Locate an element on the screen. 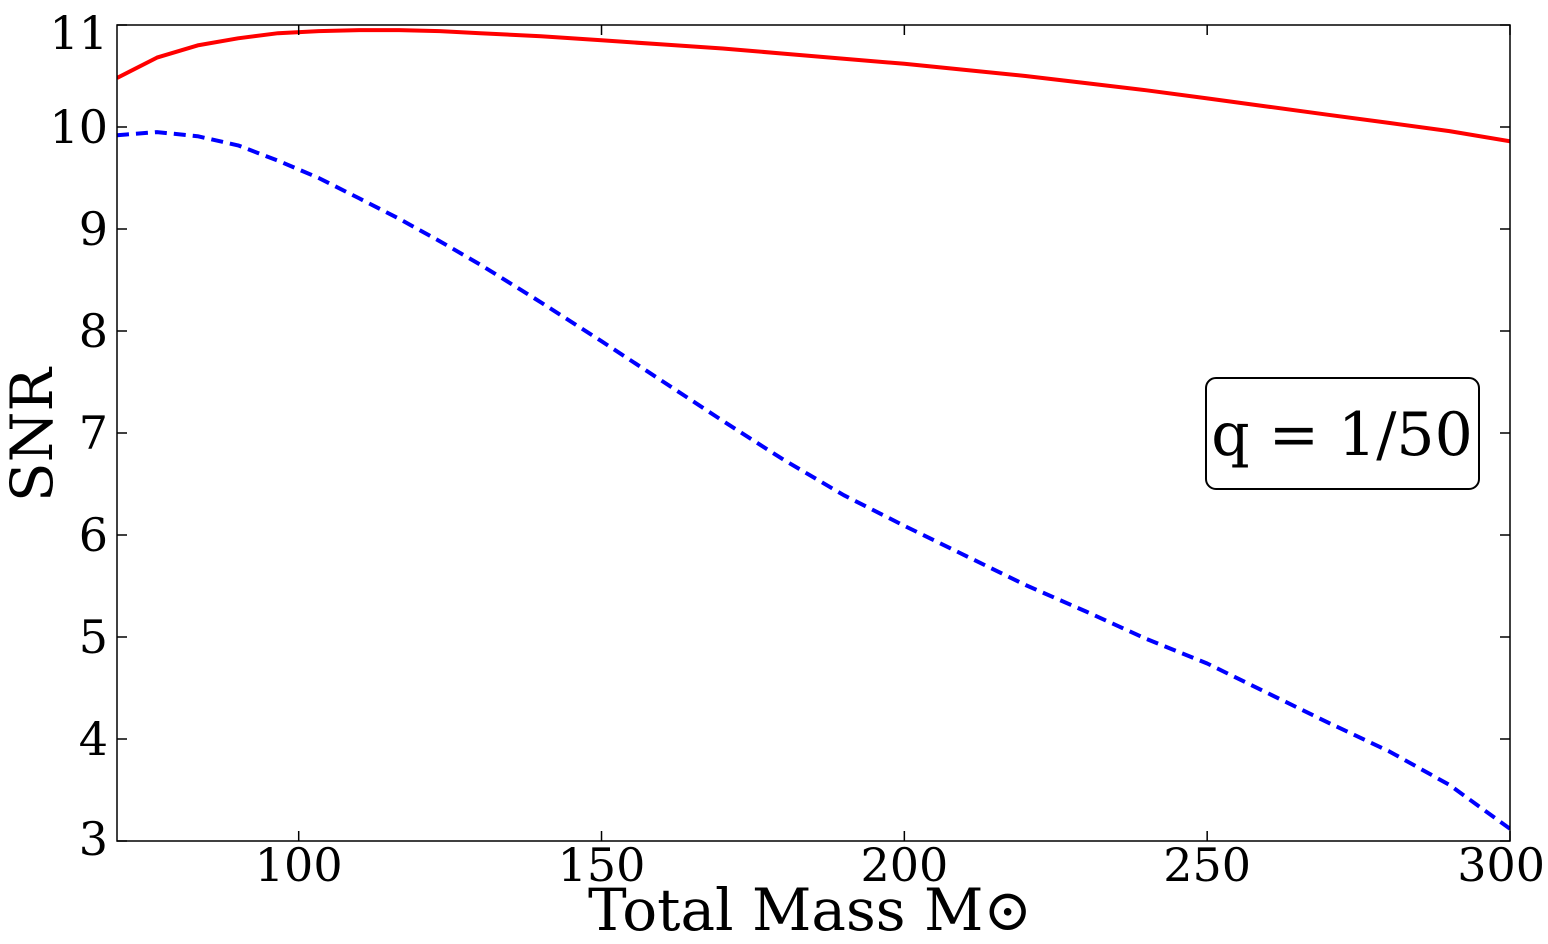 Image resolution: width=1548 pixels, height=944 pixels. y-tick-label: 11 is located at coordinates (78, 33).